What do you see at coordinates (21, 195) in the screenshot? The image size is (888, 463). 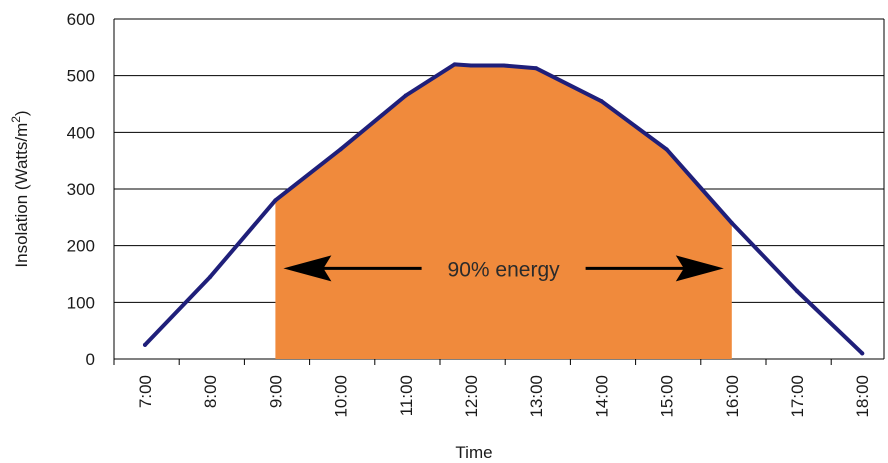 I see `y-axis-label-text: Insolation (Watts/m` at bounding box center [21, 195].